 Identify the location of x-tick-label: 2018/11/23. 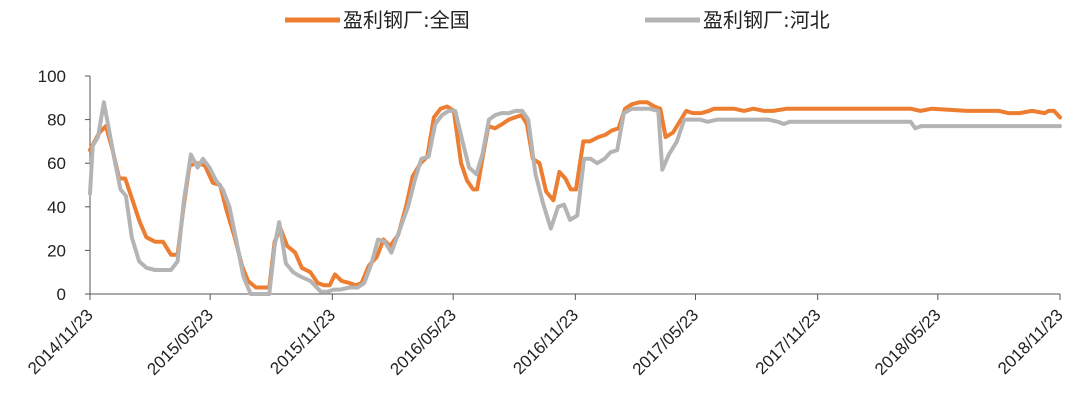
(1030, 341).